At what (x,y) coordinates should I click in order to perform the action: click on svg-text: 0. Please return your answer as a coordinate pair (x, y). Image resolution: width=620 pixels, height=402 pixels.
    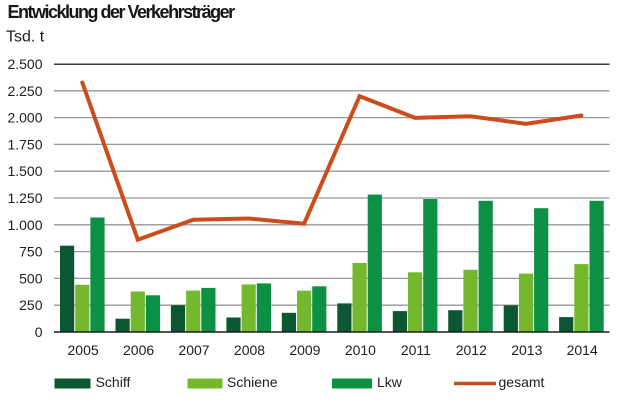
    Looking at the image, I should click on (39, 332).